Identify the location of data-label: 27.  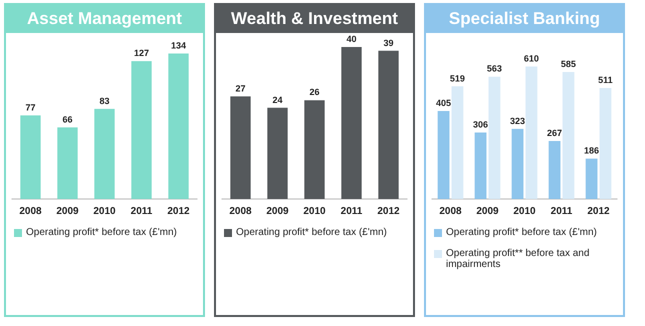
(240, 88).